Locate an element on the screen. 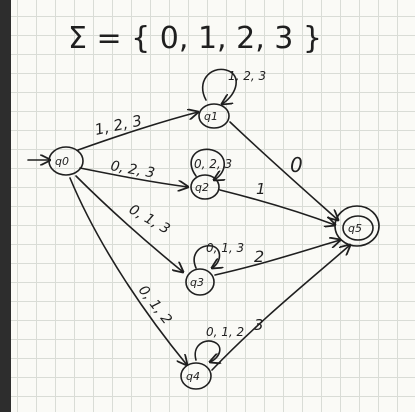 Image resolution: width=415 pixels, height=412 pixels. state-q3: q3 is located at coordinates (200, 282).